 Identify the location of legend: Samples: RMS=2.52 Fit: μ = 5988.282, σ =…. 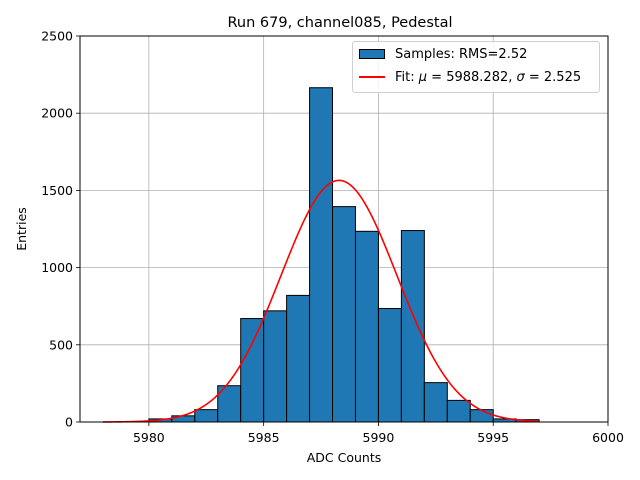
(476, 67).